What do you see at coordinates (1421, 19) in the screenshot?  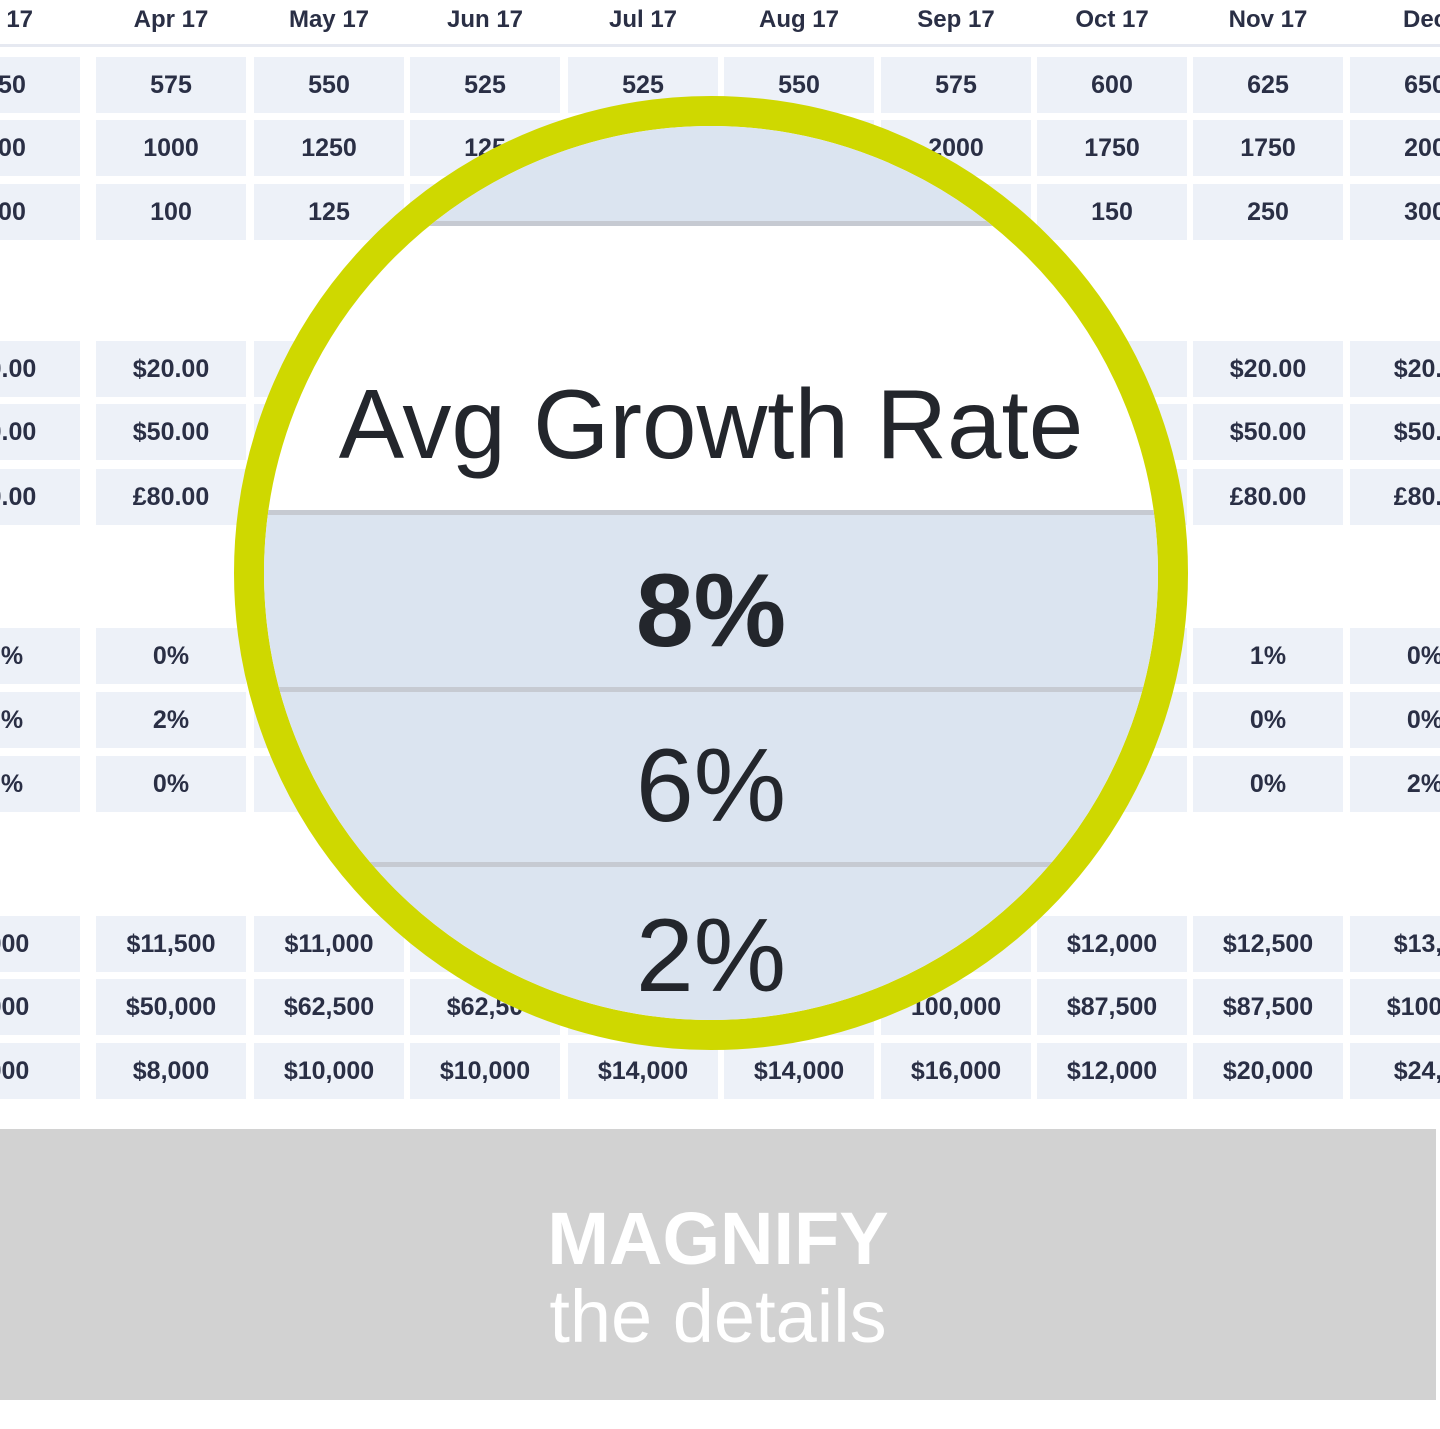 I see `column-header: Dec` at bounding box center [1421, 19].